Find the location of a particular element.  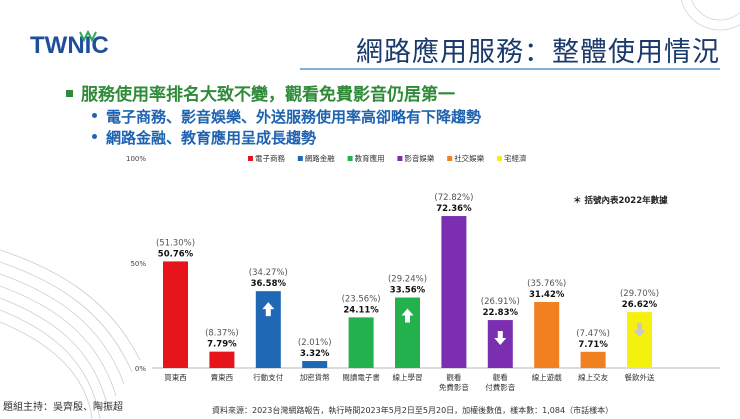

data-label: 26.62% is located at coordinates (640, 305).